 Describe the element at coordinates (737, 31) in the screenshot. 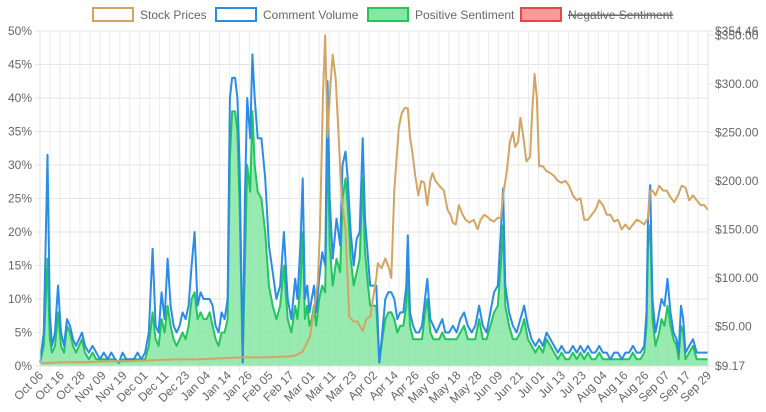

I see `y-right-tick-label: $354.46` at that location.